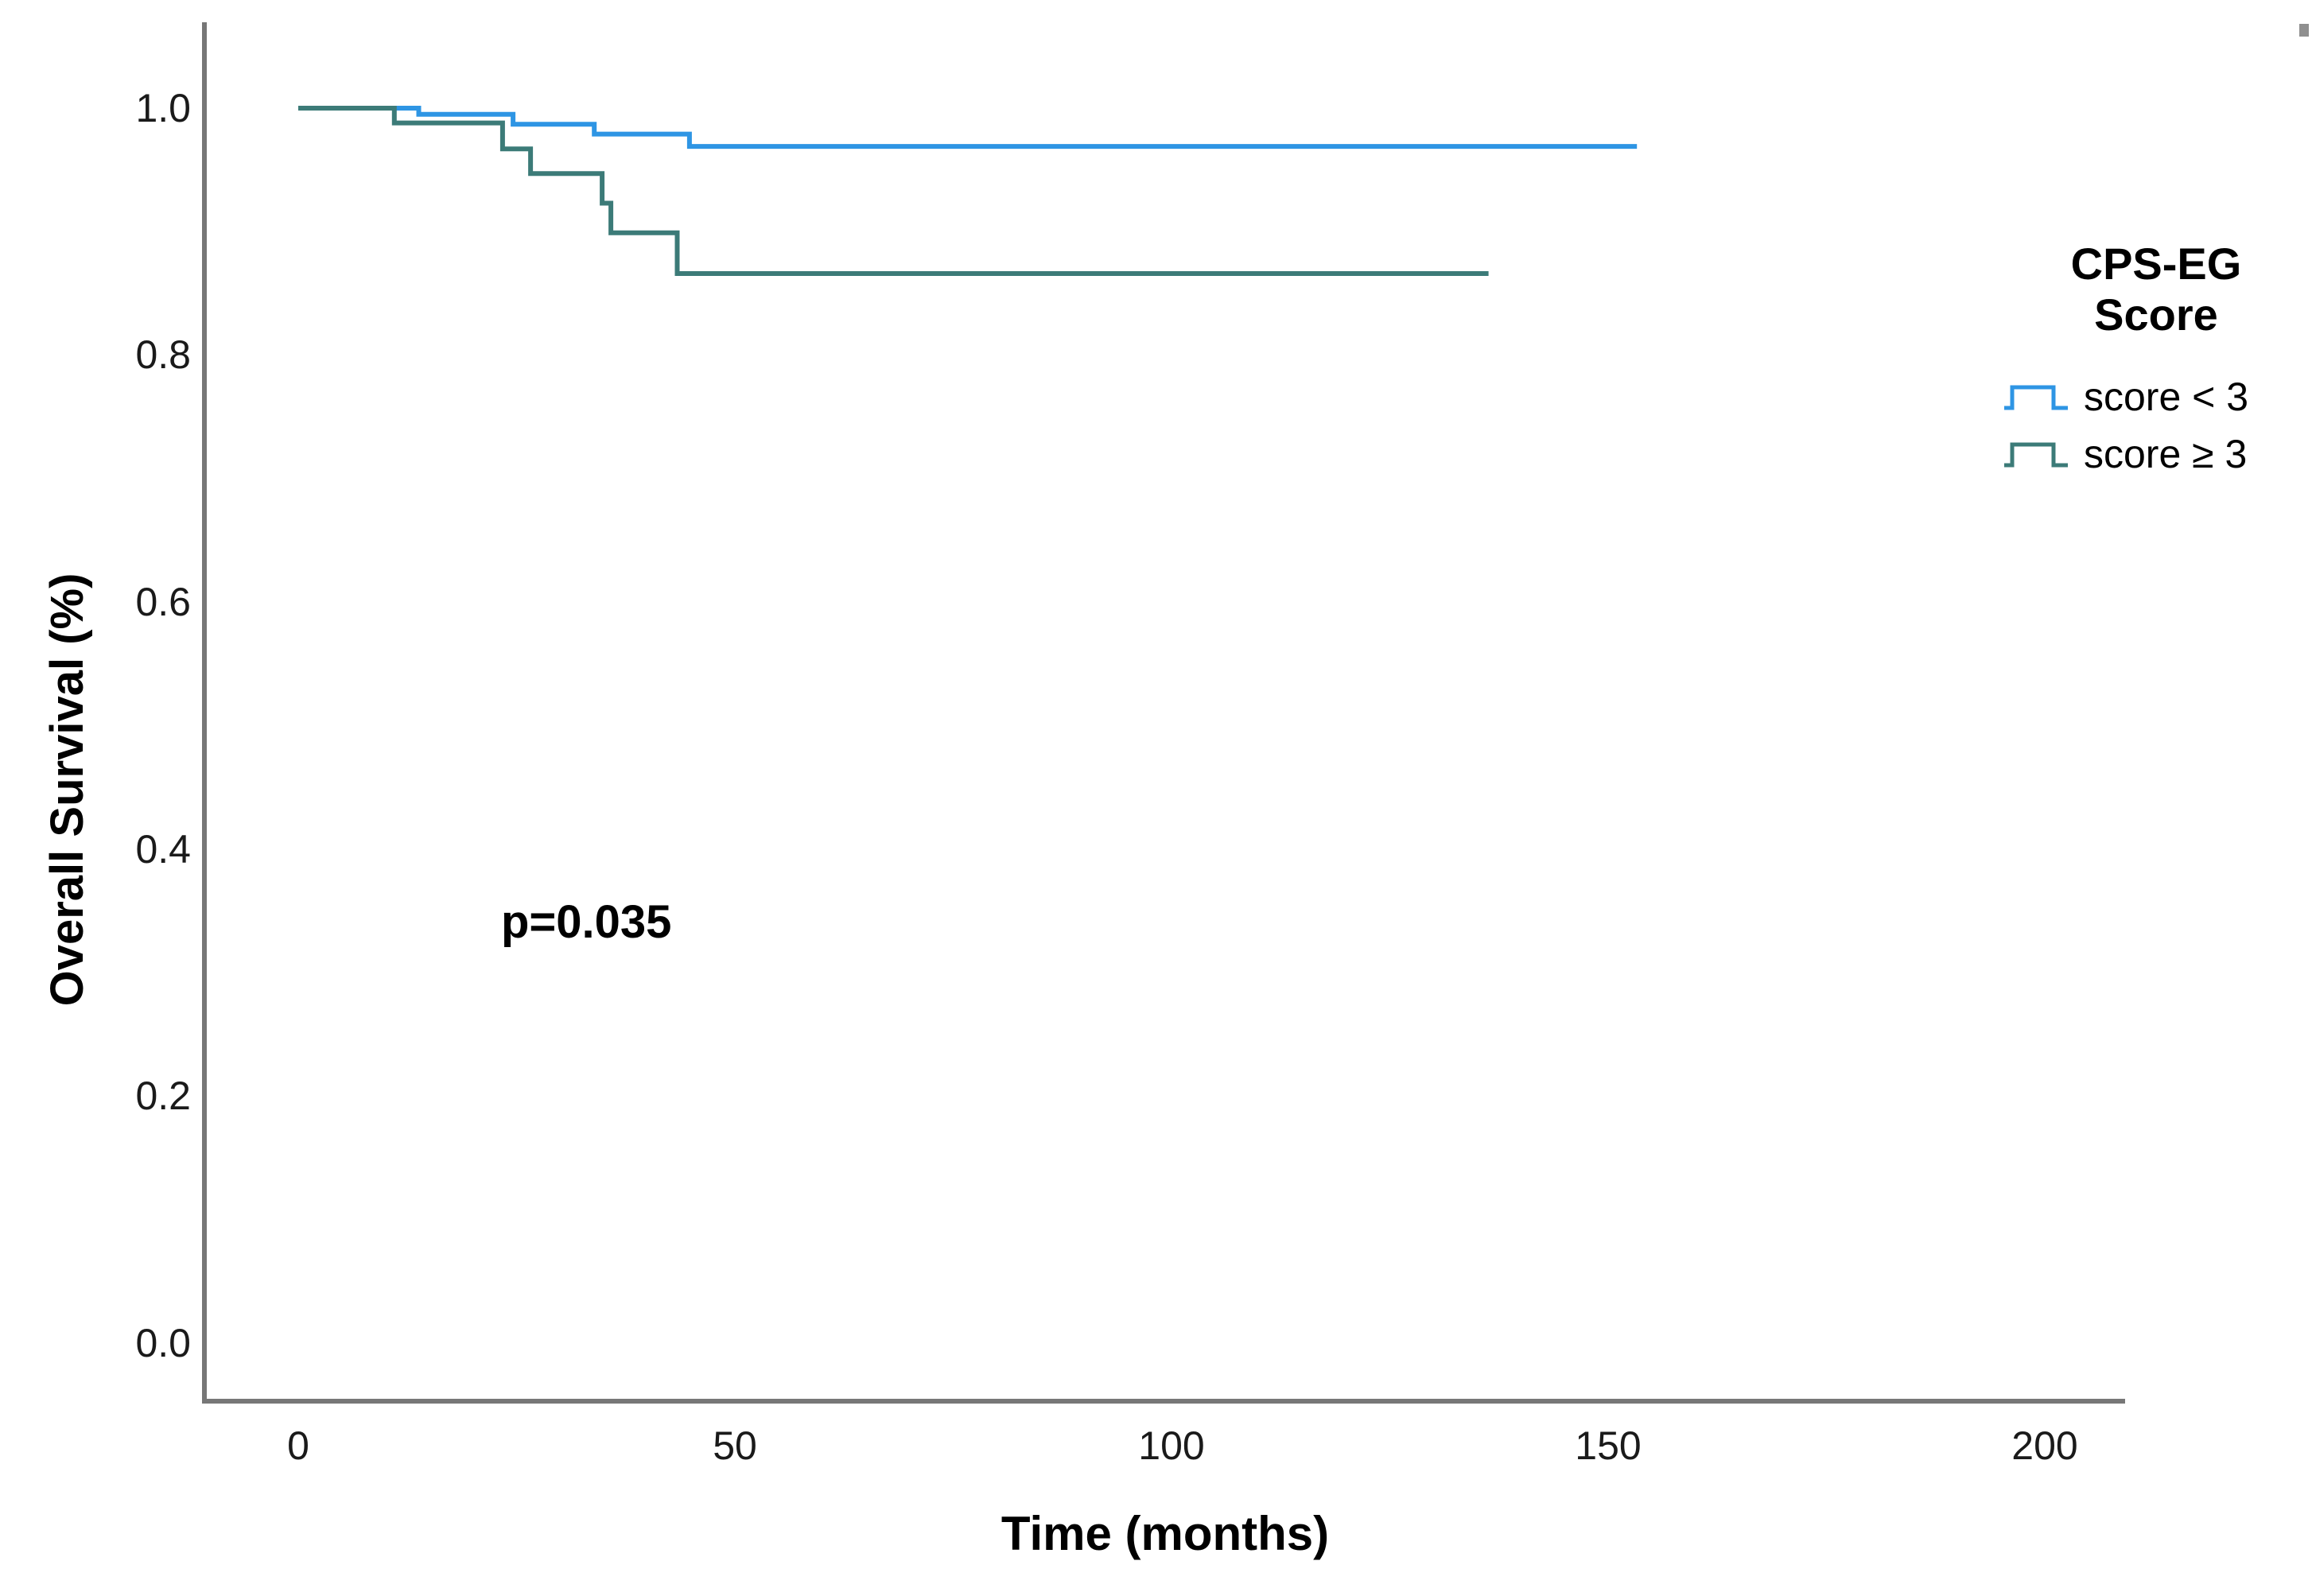 This screenshot has width=2312, height=1596. I want to click on legend-title: CPS-EG Score, so click(2156, 290).